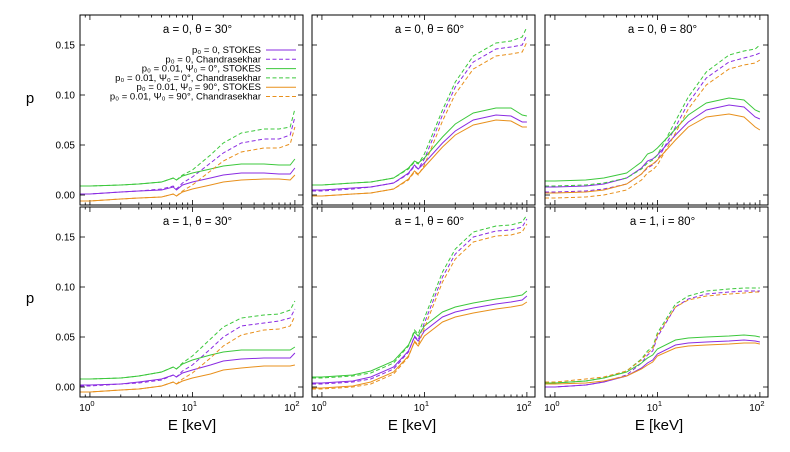  Describe the element at coordinates (30, 298) in the screenshot. I see `y-axis-label-bottom: p` at that location.